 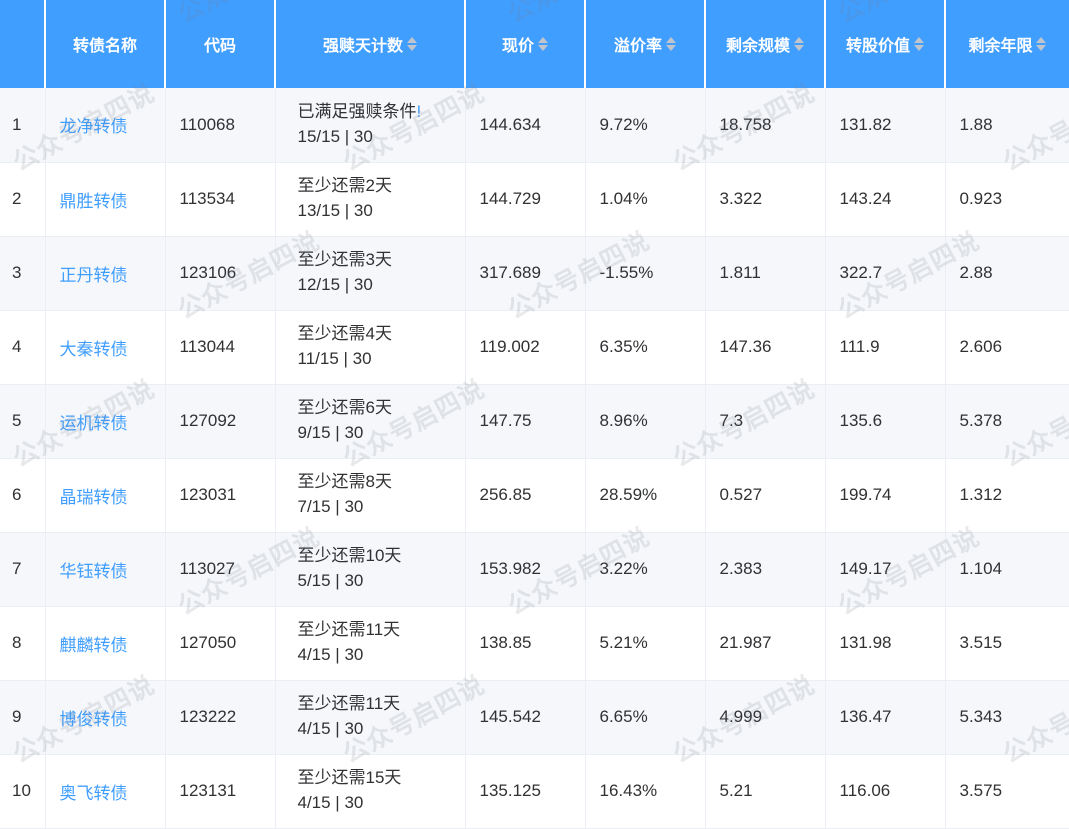 I want to click on column-header-convval: 转股价值, so click(x=885, y=44).